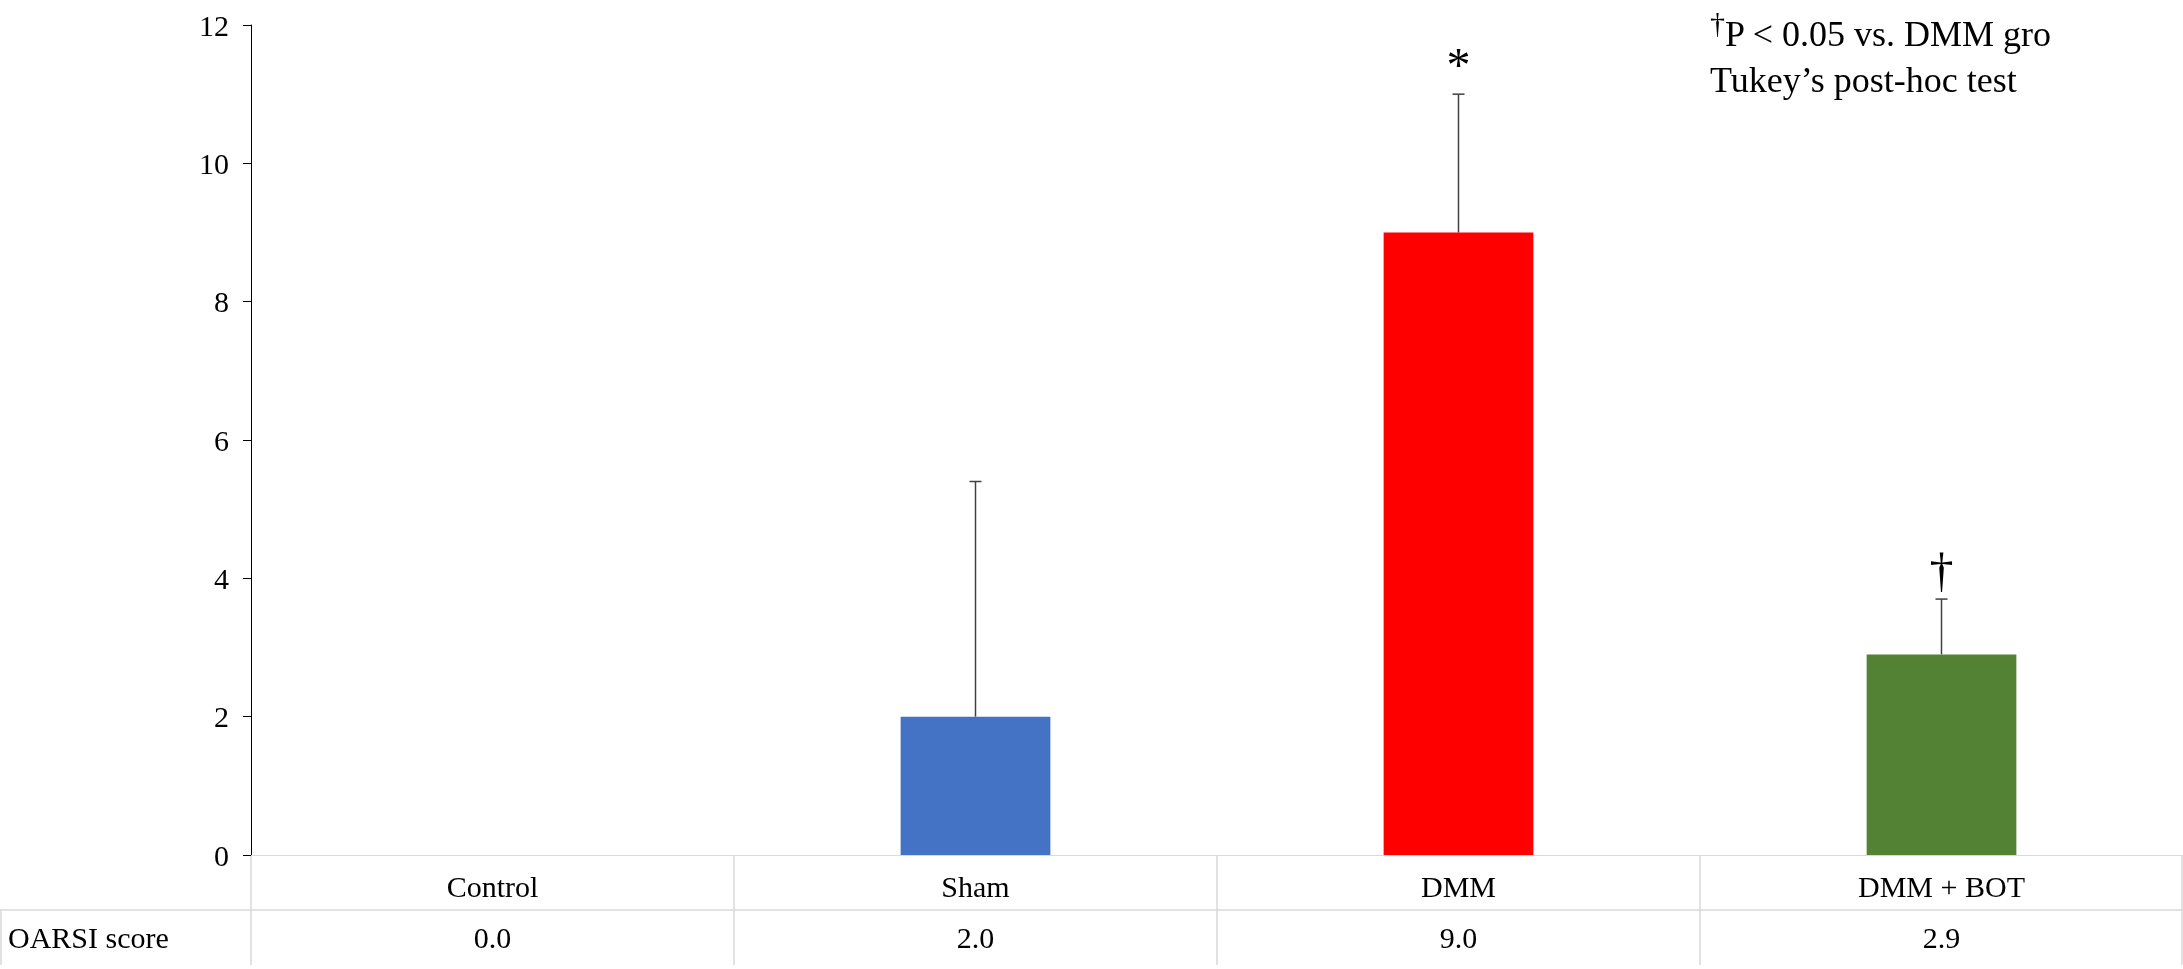 This screenshot has width=2183, height=969. Describe the element at coordinates (221, 578) in the screenshot. I see `y-tick-label: 4` at that location.